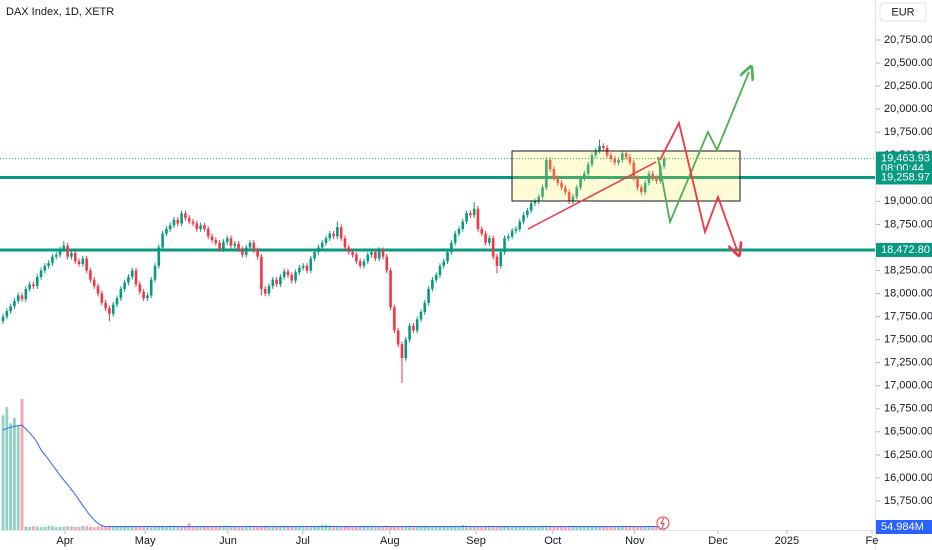 This screenshot has height=550, width=932. What do you see at coordinates (908, 386) in the screenshot?
I see `y-tick-label: 17,000.00` at bounding box center [908, 386].